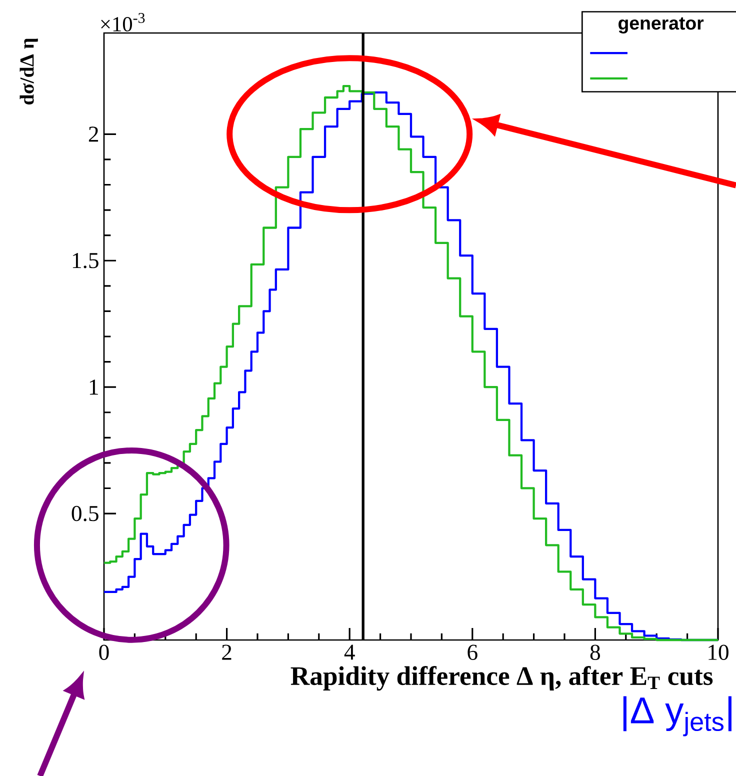 The height and width of the screenshot is (776, 736). I want to click on x-tick-label: 0, so click(104, 652).